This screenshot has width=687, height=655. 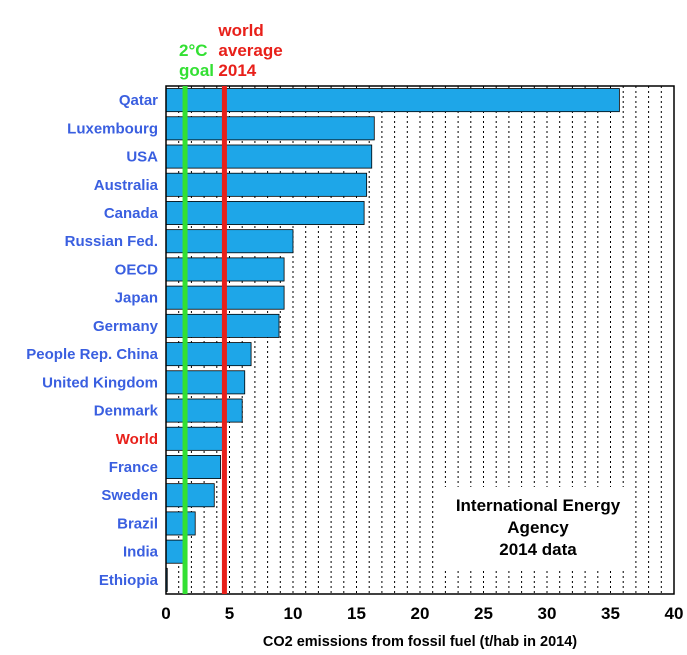 I want to click on x-tick-label: 20, so click(x=420, y=613).